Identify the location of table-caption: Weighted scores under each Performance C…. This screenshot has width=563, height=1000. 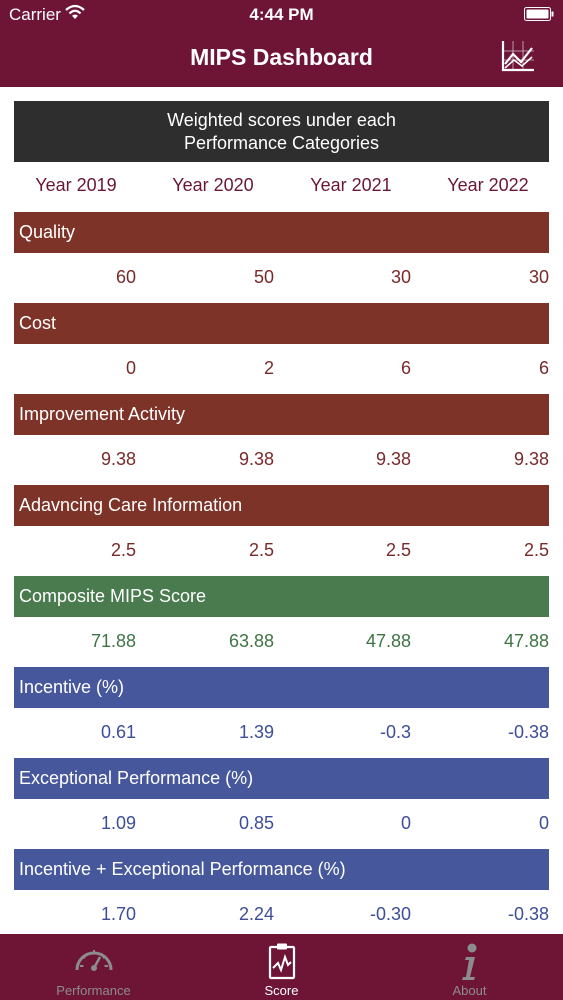
(281, 131).